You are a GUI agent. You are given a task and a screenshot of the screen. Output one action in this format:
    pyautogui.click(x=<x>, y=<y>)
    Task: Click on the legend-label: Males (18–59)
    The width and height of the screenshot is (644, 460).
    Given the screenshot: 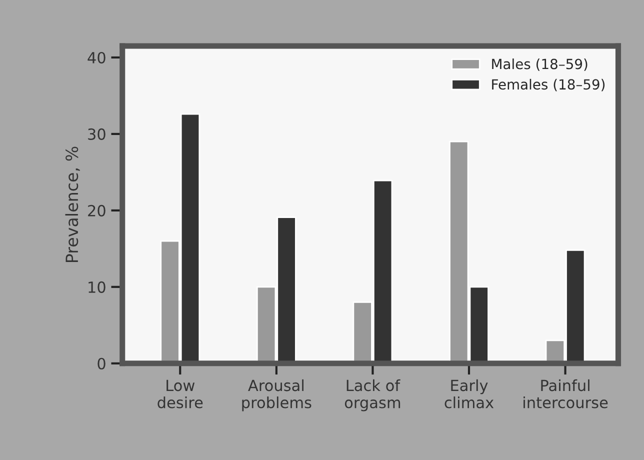 What is the action you would take?
    pyautogui.click(x=540, y=64)
    